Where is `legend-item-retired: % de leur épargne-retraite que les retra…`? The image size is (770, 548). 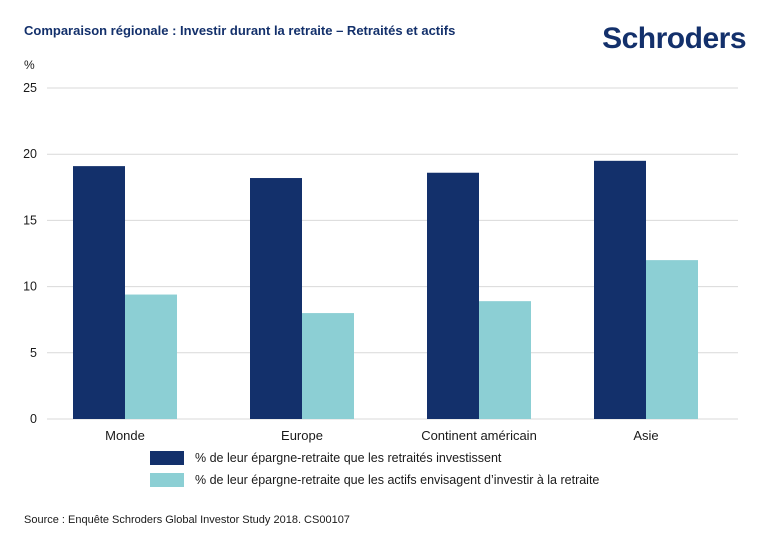 legend-item-retired: % de leur épargne-retraite que les retra… is located at coordinates (374, 458).